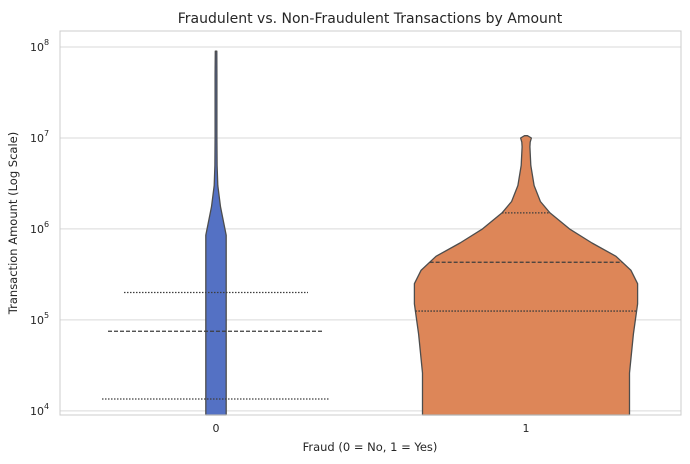 This screenshot has height=464, width=690. What do you see at coordinates (39, 46) in the screenshot?
I see `y-tick-label: 10⁸` at bounding box center [39, 46].